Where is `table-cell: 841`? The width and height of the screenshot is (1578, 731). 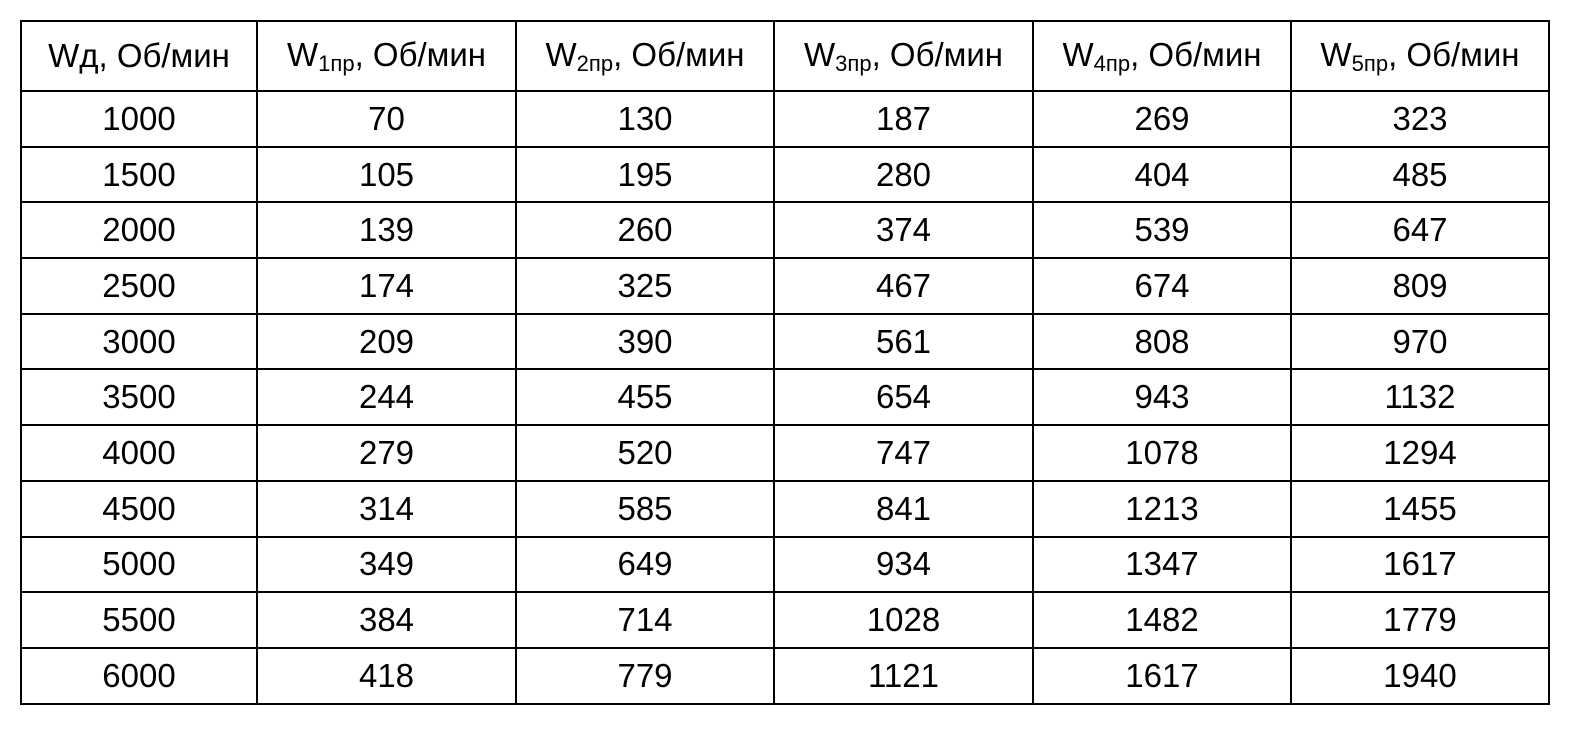 table-cell: 841 is located at coordinates (903, 508).